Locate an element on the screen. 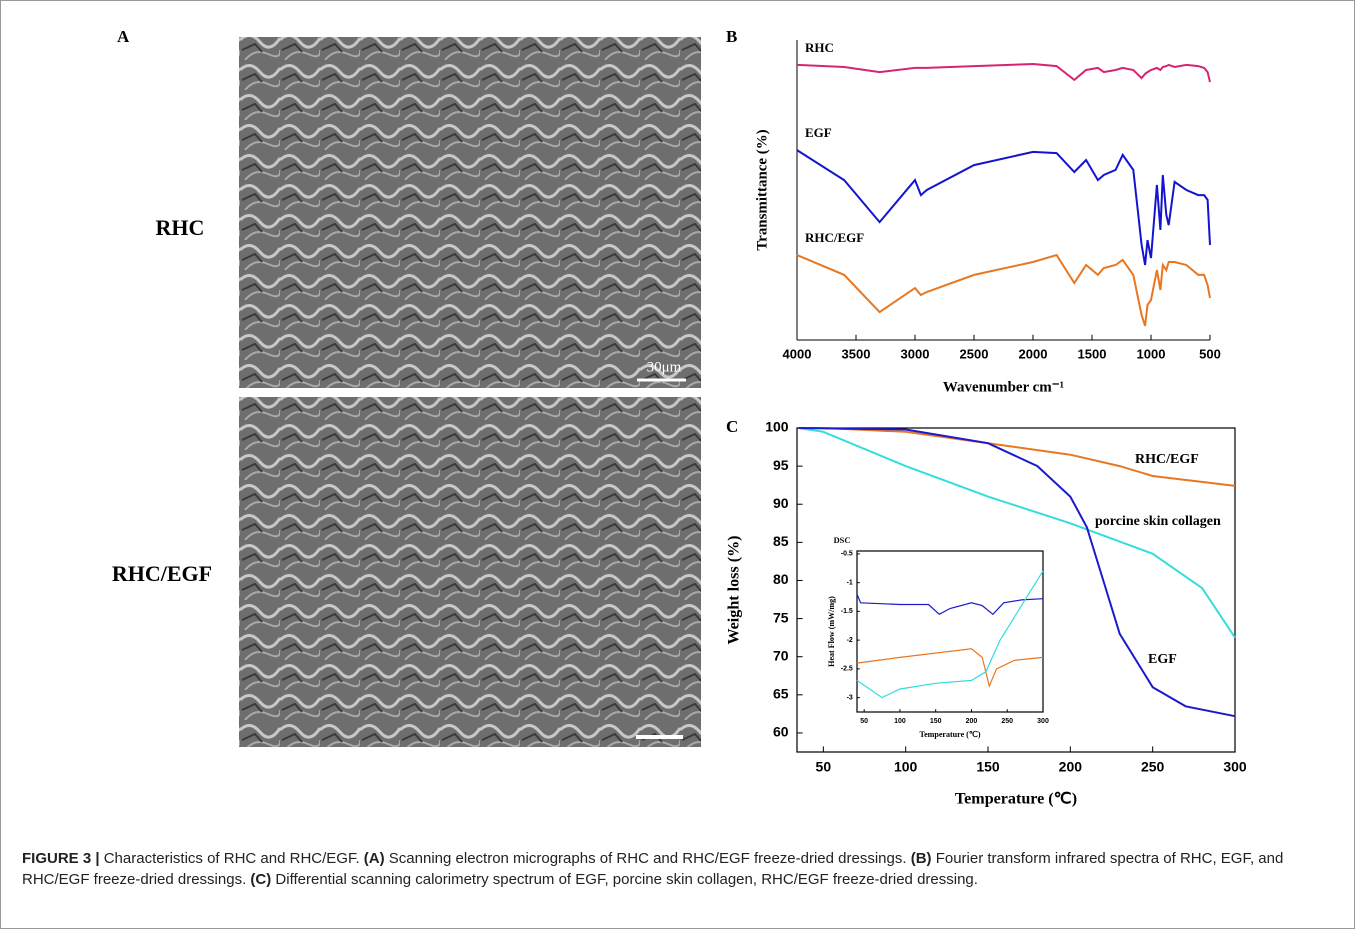 The image size is (1355, 930). y-tick-label: 75 is located at coordinates (781, 617).